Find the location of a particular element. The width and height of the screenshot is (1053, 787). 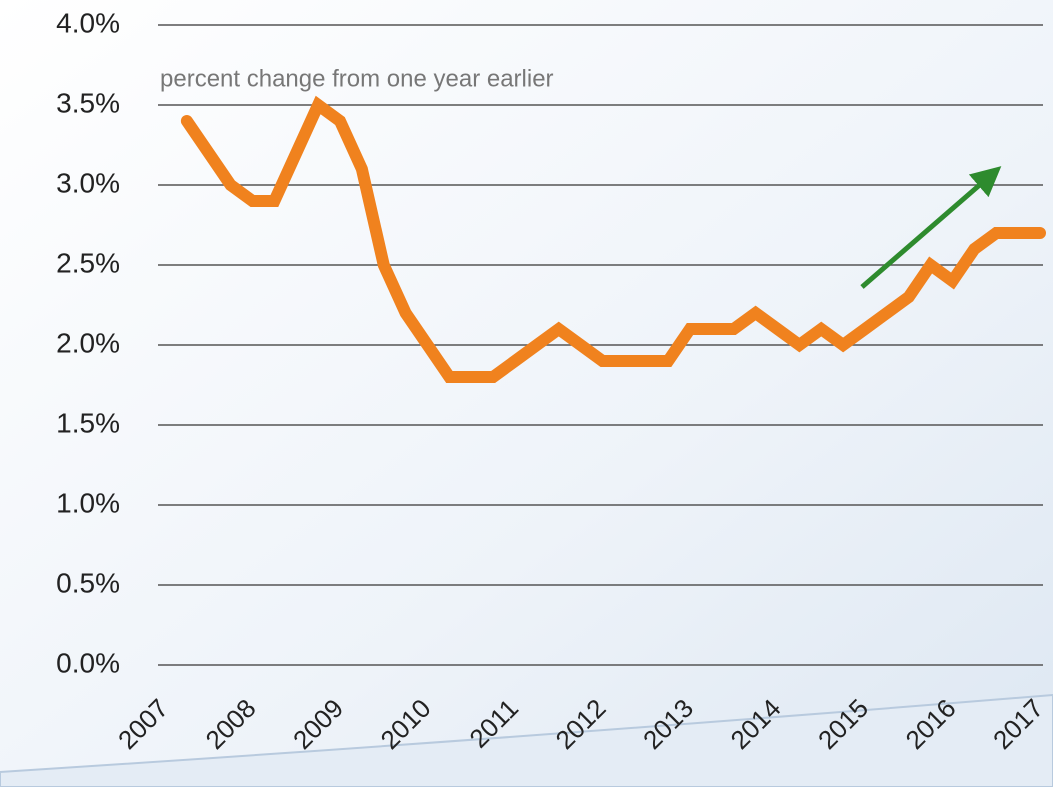

y-tick-label: 1.0% is located at coordinates (88, 502).